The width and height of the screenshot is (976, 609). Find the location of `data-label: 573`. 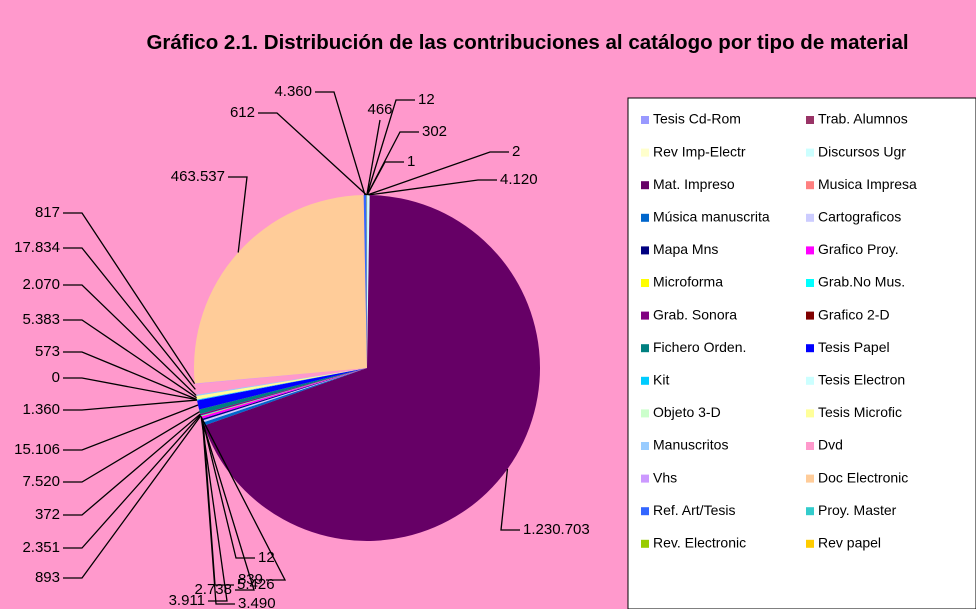

data-label: 573 is located at coordinates (47, 351).